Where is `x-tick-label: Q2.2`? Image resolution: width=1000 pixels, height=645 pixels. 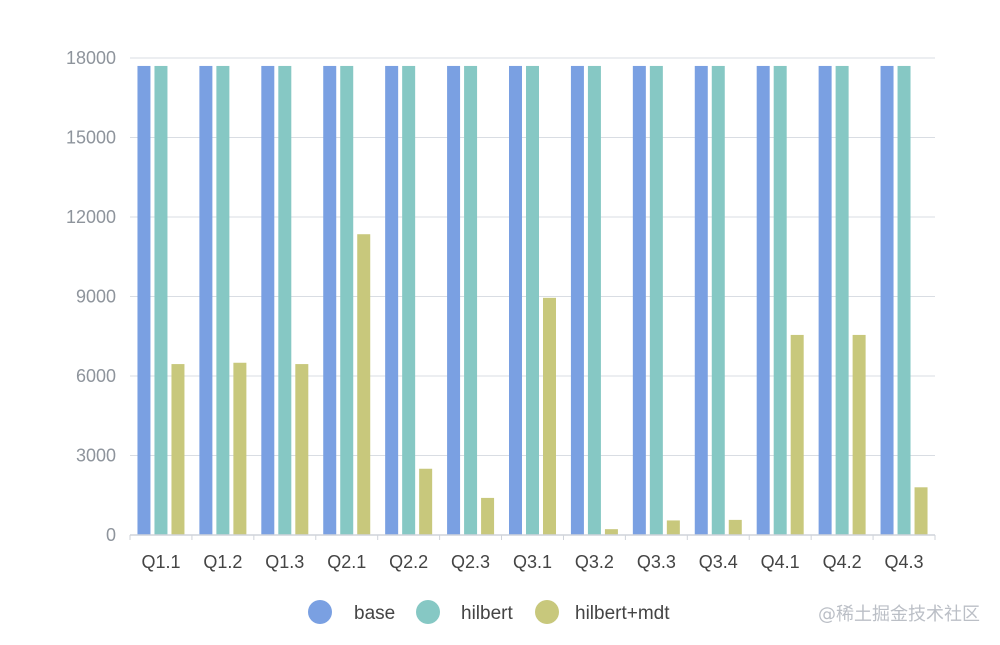 x-tick-label: Q2.2 is located at coordinates (408, 562).